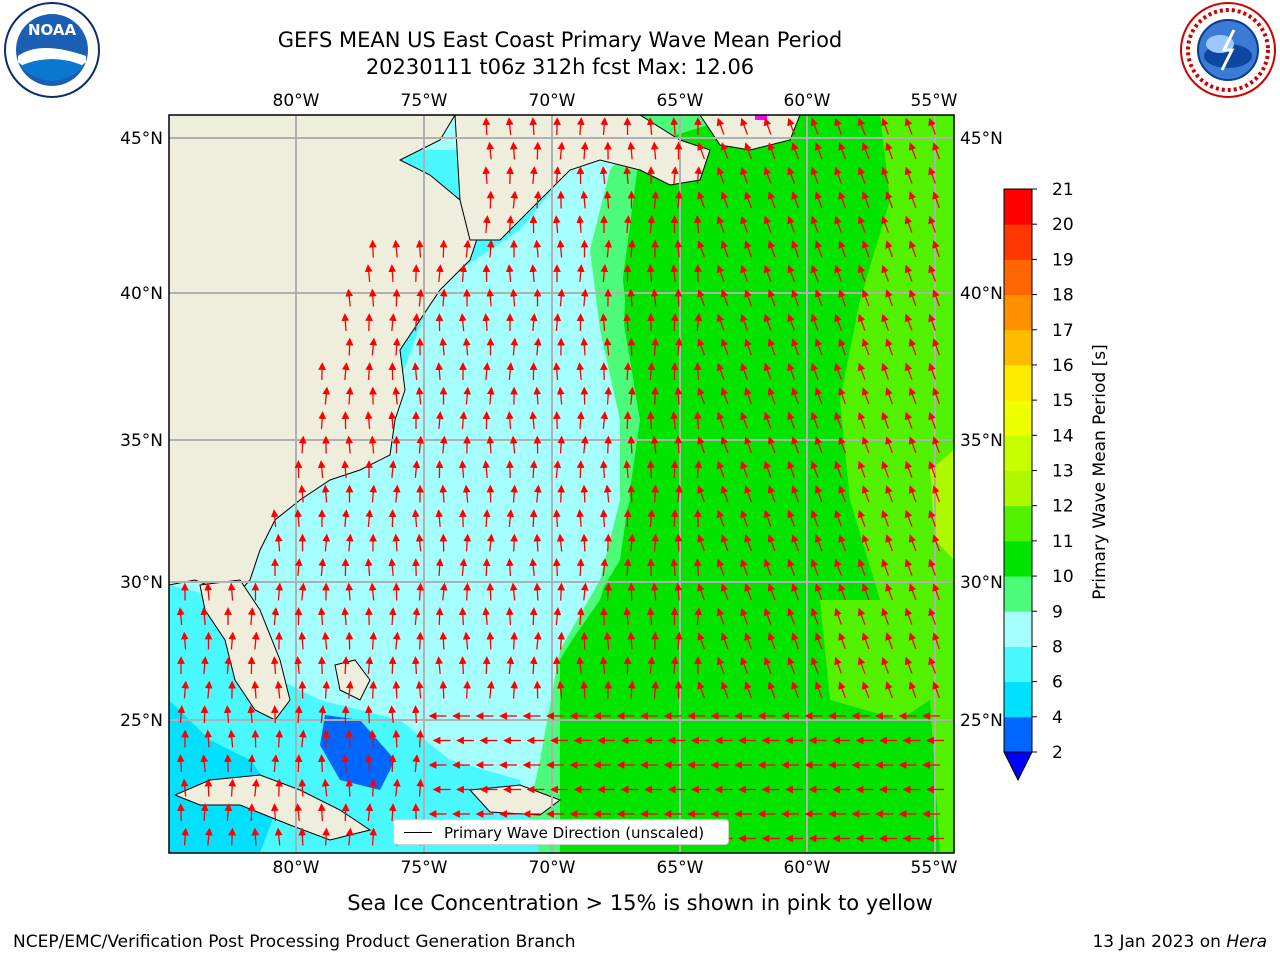  Describe the element at coordinates (1063, 260) in the screenshot. I see `colorbar-tick-label: 19` at that location.